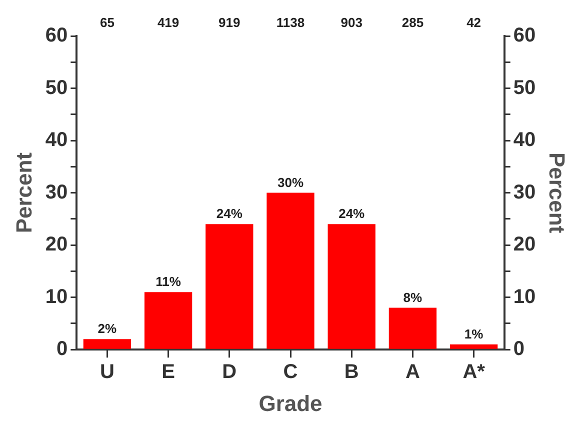 The height and width of the screenshot is (430, 585). I want to click on y2-tick-label: 30, so click(524, 192).